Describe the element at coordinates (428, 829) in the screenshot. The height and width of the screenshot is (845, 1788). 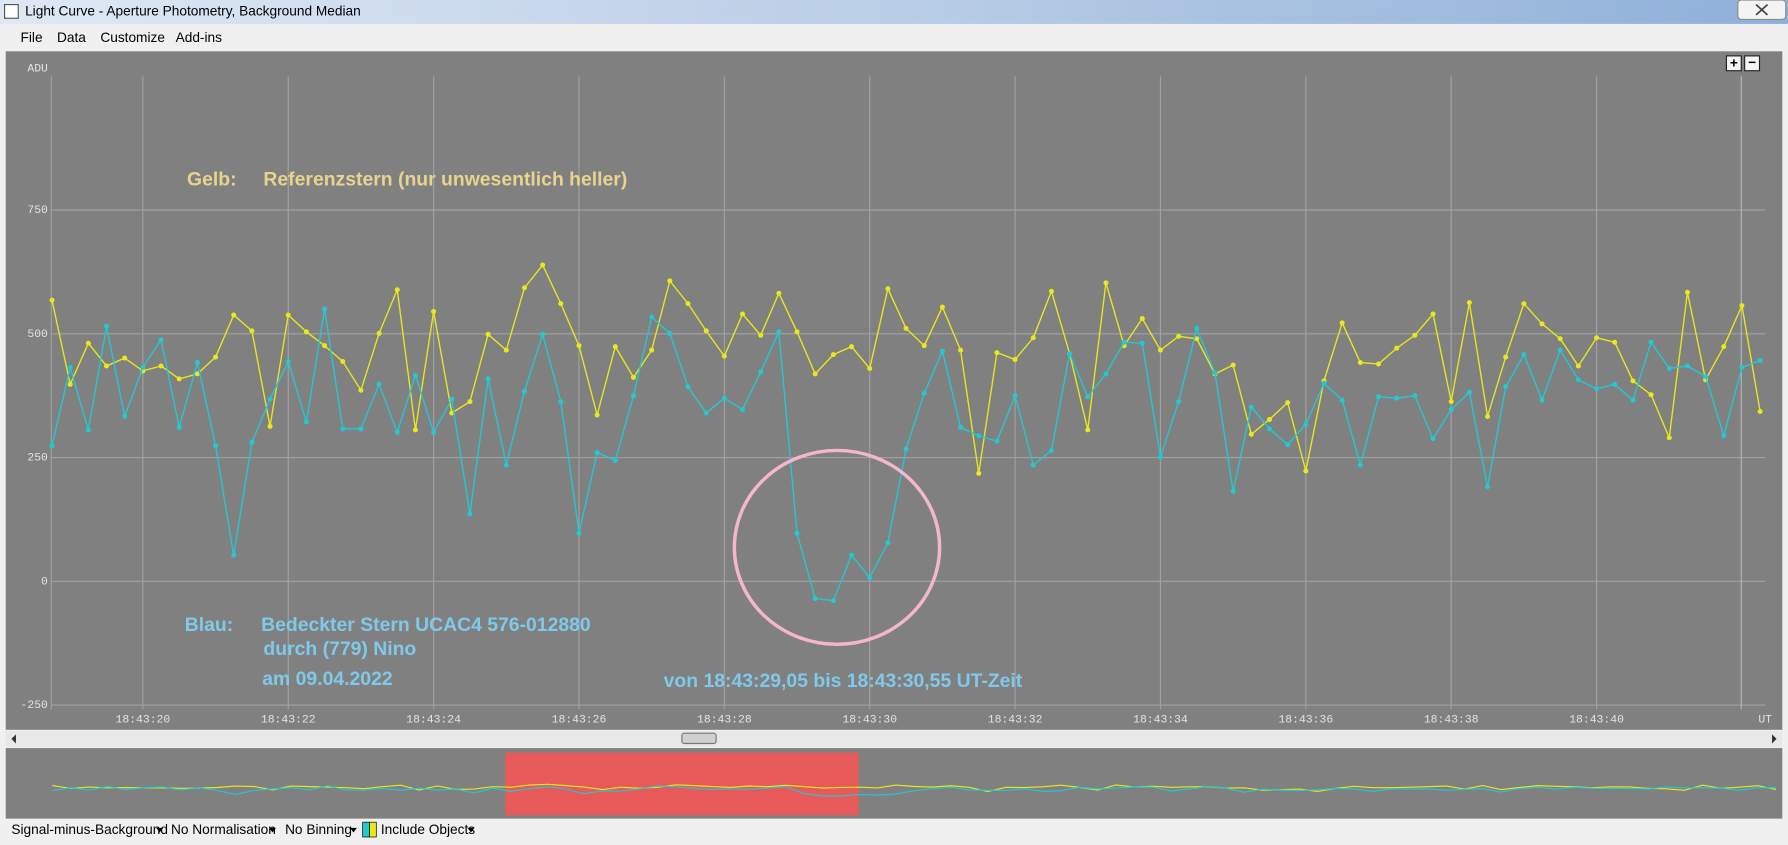
I see `dropdown: Include Objects` at that location.